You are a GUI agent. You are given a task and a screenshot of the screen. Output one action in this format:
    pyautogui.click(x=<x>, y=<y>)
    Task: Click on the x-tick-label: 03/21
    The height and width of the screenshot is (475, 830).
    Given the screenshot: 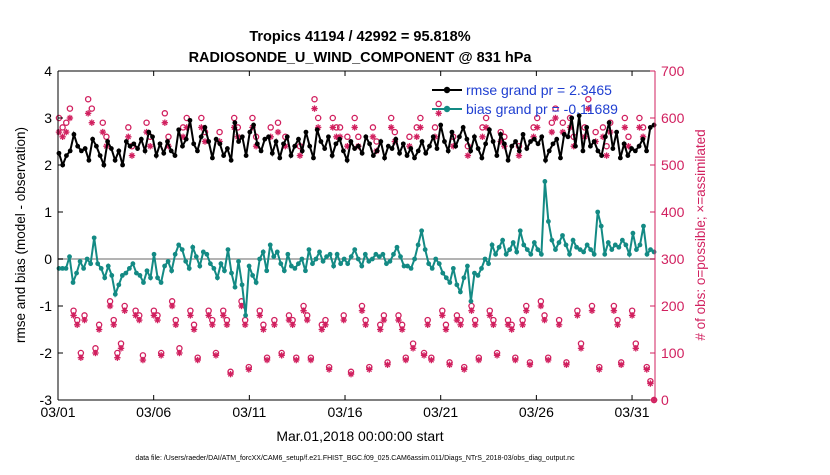 What is the action you would take?
    pyautogui.click(x=440, y=412)
    